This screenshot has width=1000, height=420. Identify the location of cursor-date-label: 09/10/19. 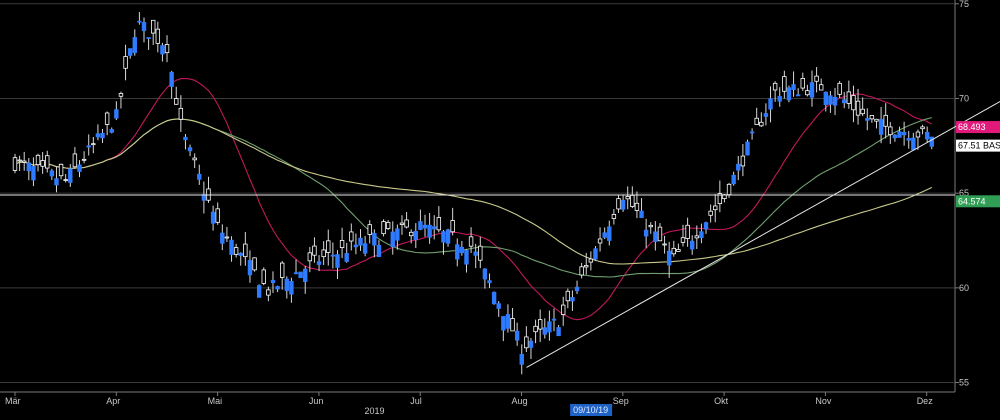
(590, 410).